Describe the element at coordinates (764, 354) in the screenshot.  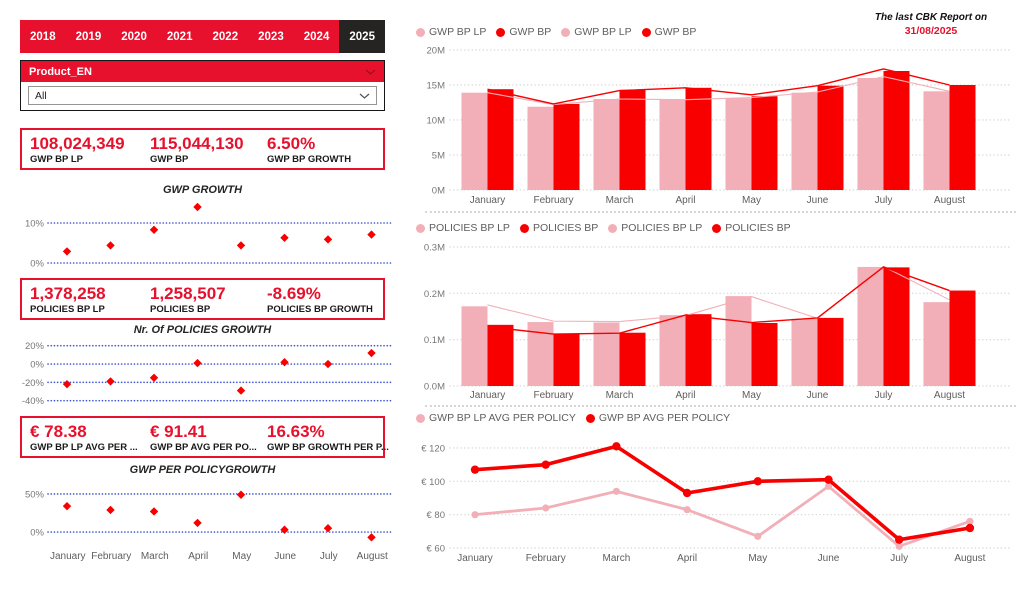
I see `bar-policies-bp-may` at that location.